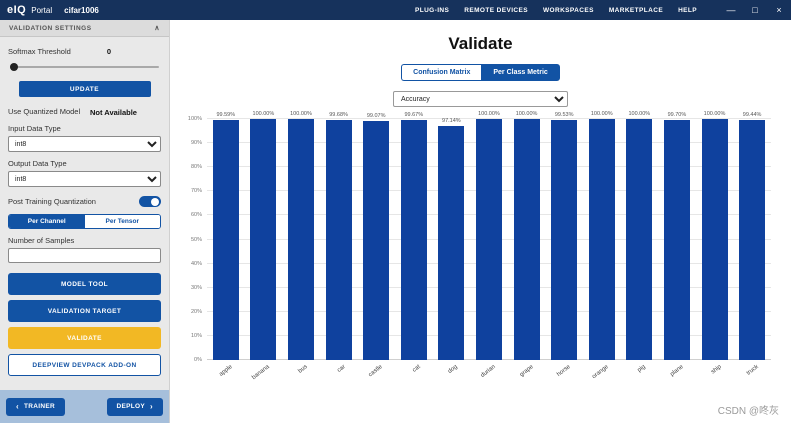 Image resolution: width=791 pixels, height=423 pixels. What do you see at coordinates (731, 10) in the screenshot?
I see `minimize-button: —` at bounding box center [731, 10].